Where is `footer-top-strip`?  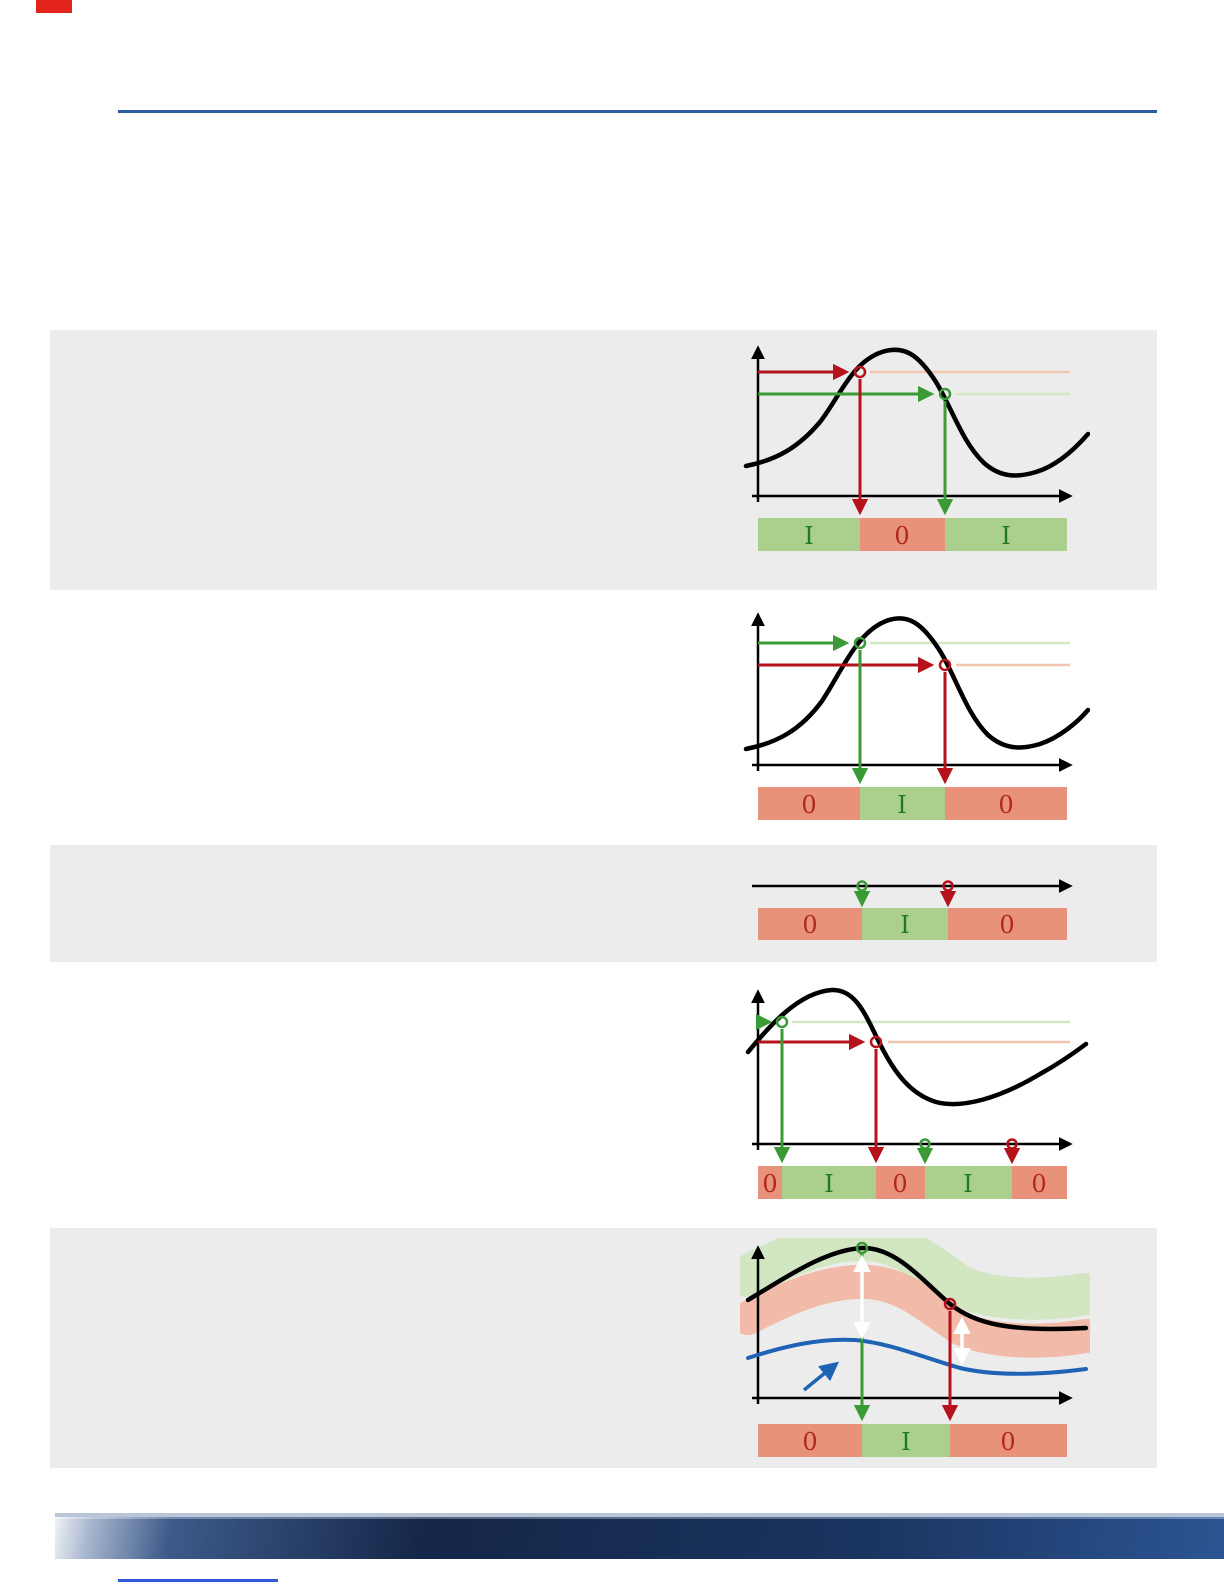
footer-top-strip is located at coordinates (639, 1515).